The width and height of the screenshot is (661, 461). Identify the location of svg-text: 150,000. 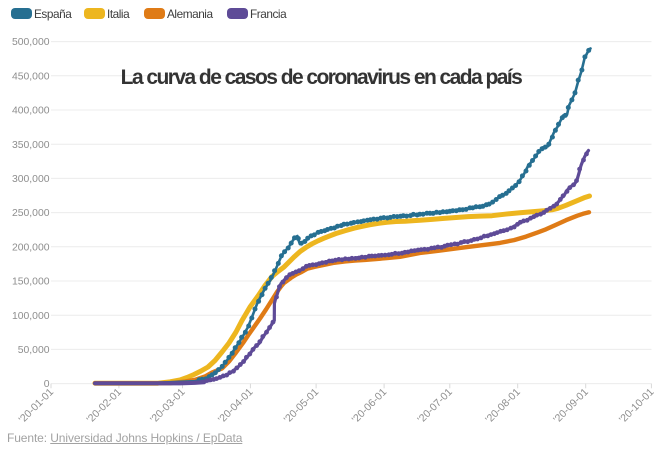
(31, 282).